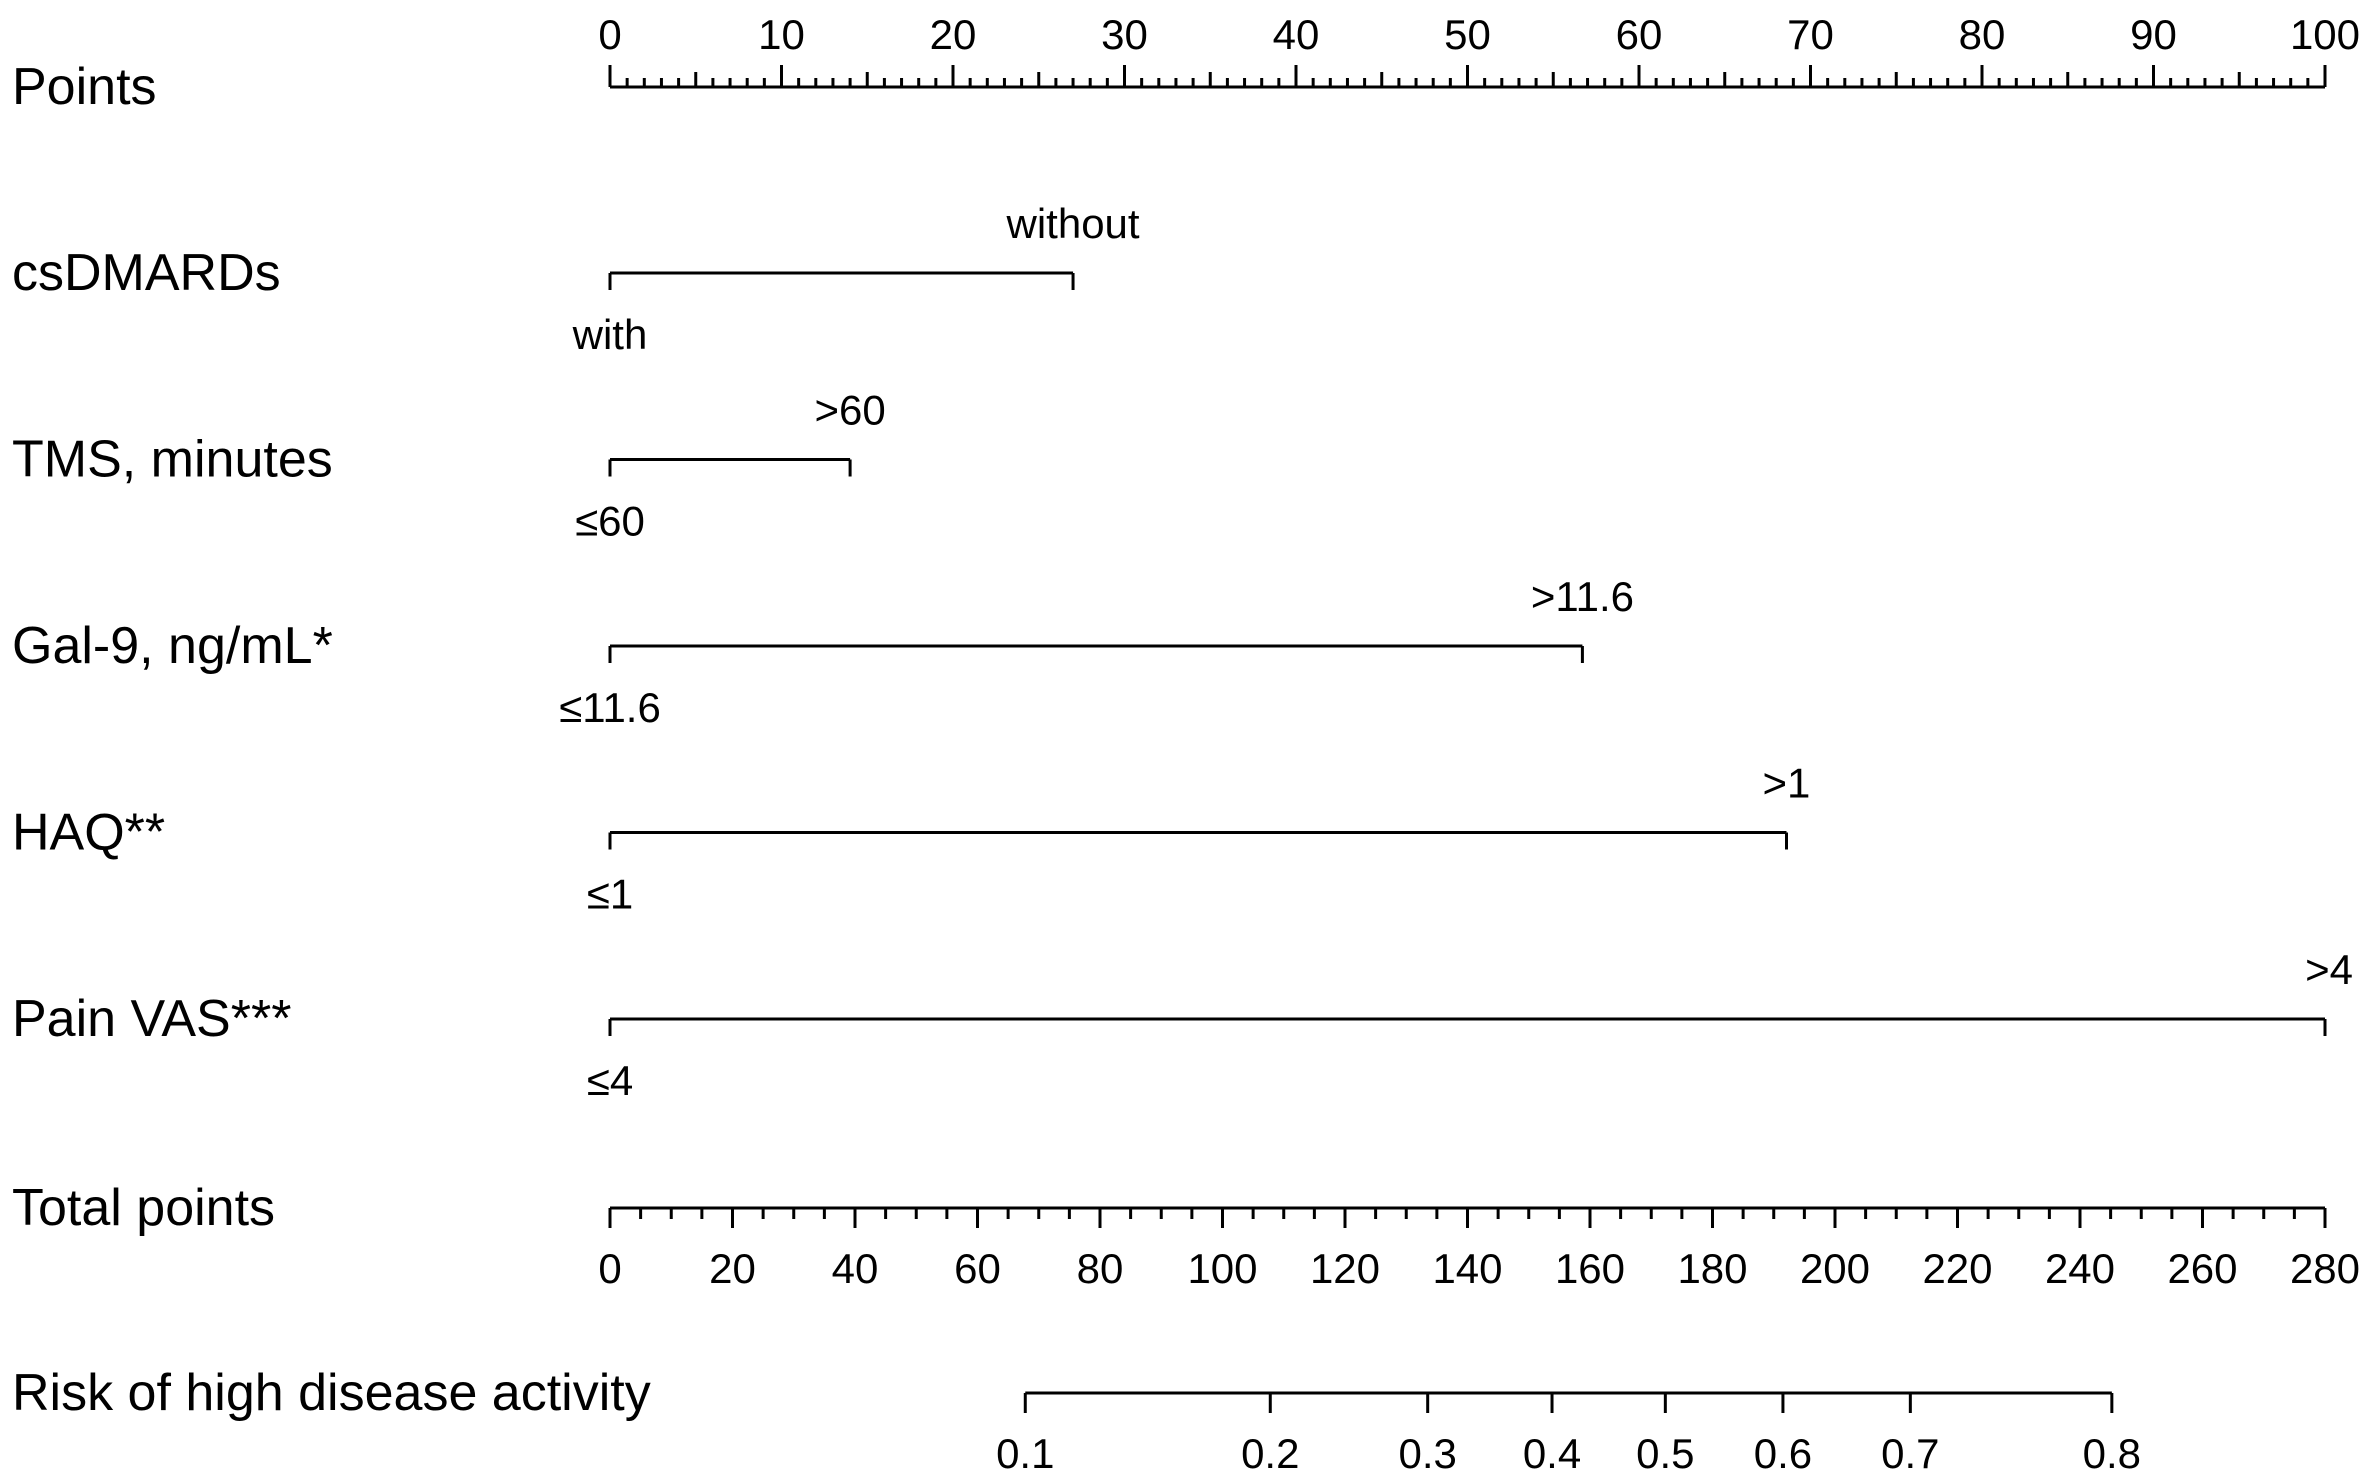 The height and width of the screenshot is (1478, 2367). Describe the element at coordinates (146, 273) in the screenshot. I see `predictor-label-csdmards: csDMARDs` at that location.